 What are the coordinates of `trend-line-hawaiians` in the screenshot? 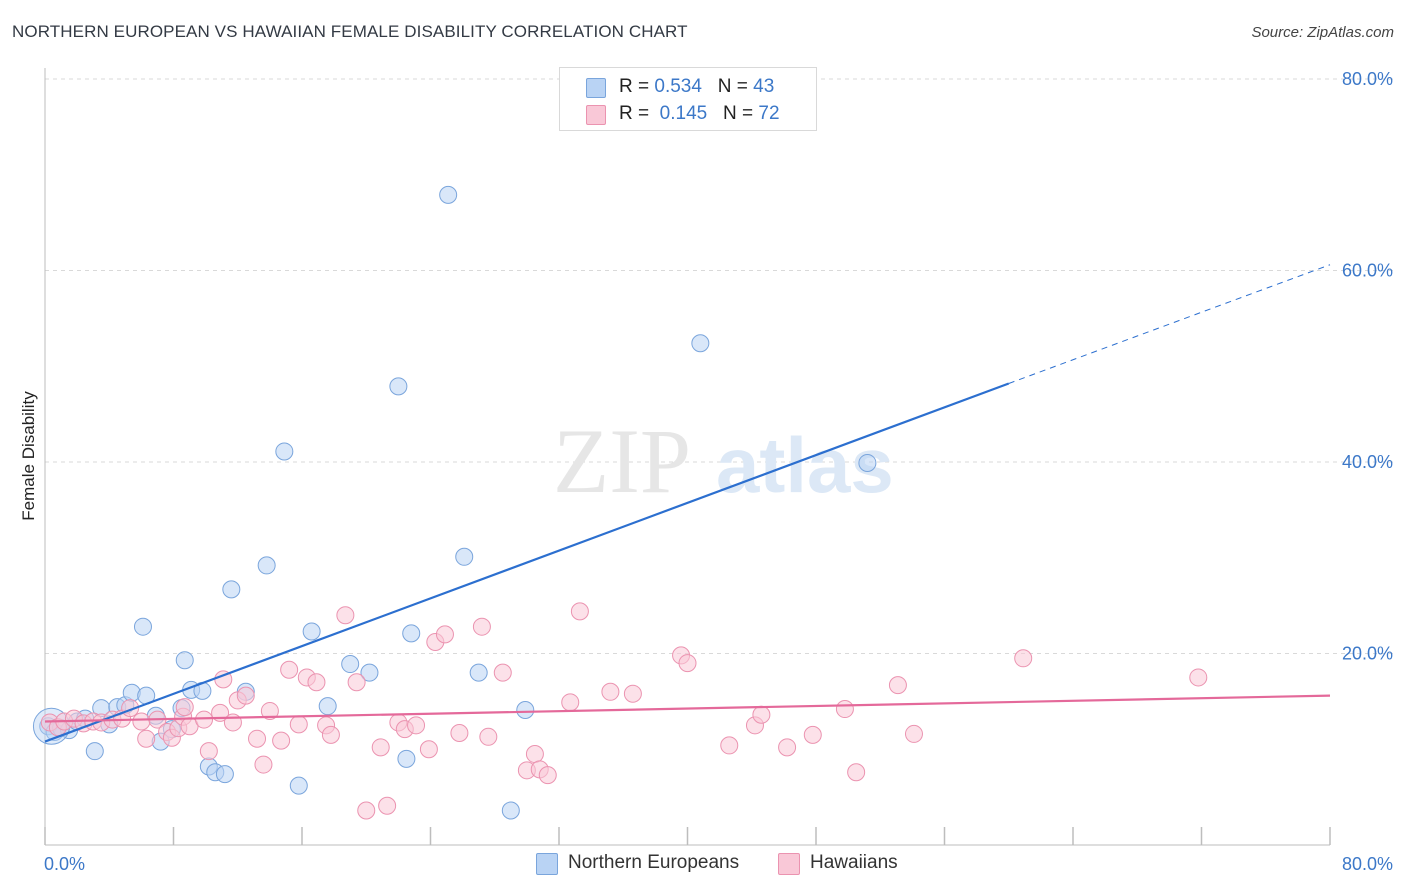 It's located at (687, 708).